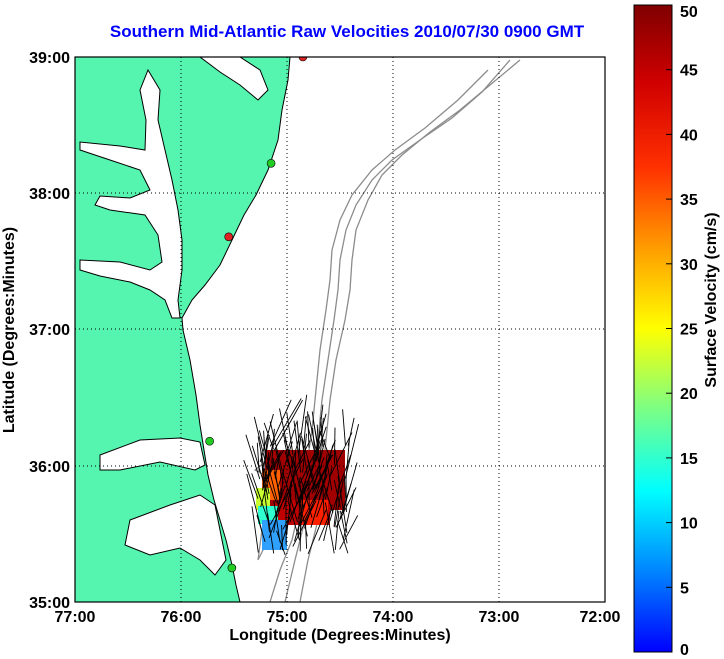  Describe the element at coordinates (256, 315) in the screenshot. I see `station-markers` at that location.